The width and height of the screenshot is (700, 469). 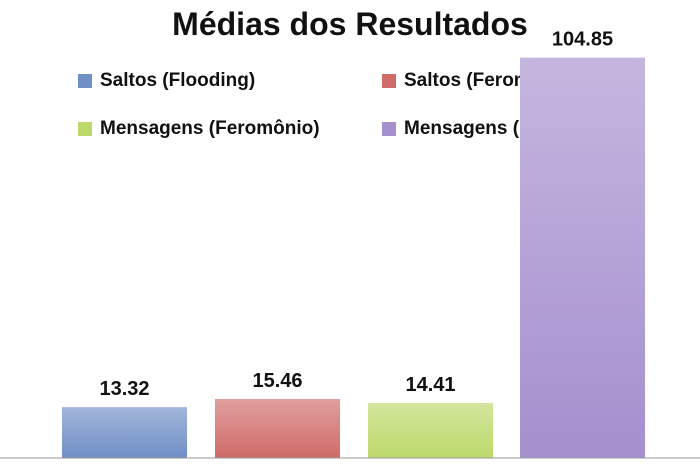 I want to click on data-label-4: 104.85, so click(x=582, y=40).